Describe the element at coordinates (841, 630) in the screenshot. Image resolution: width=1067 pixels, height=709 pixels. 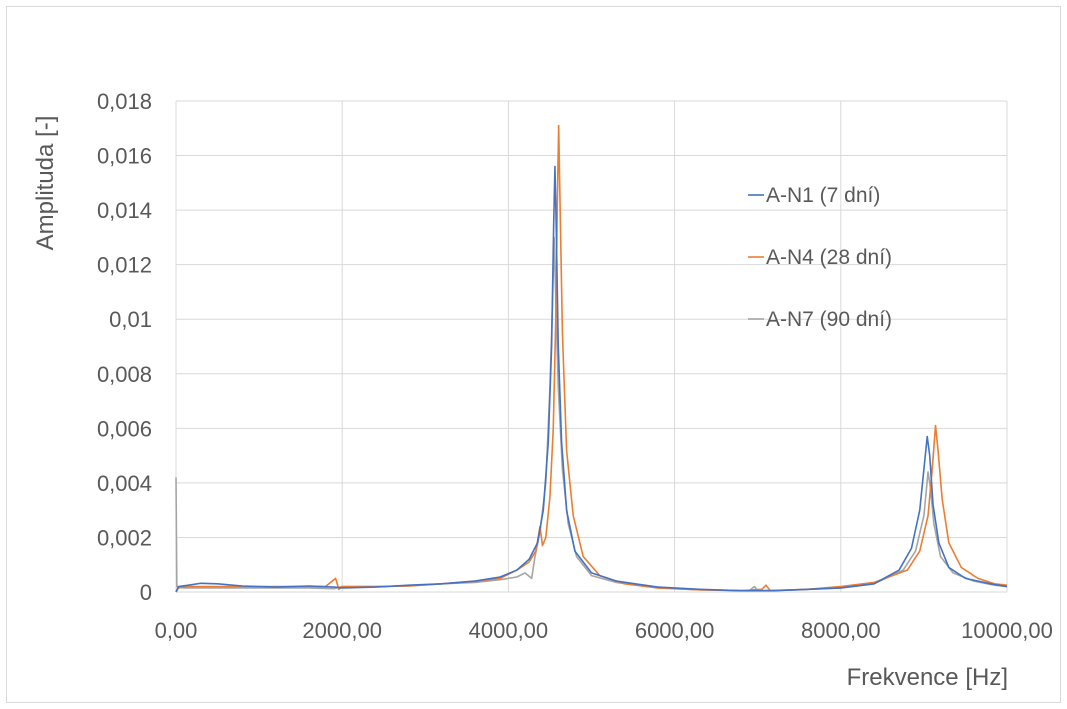
I see `x-tick-label: 8000,00` at that location.